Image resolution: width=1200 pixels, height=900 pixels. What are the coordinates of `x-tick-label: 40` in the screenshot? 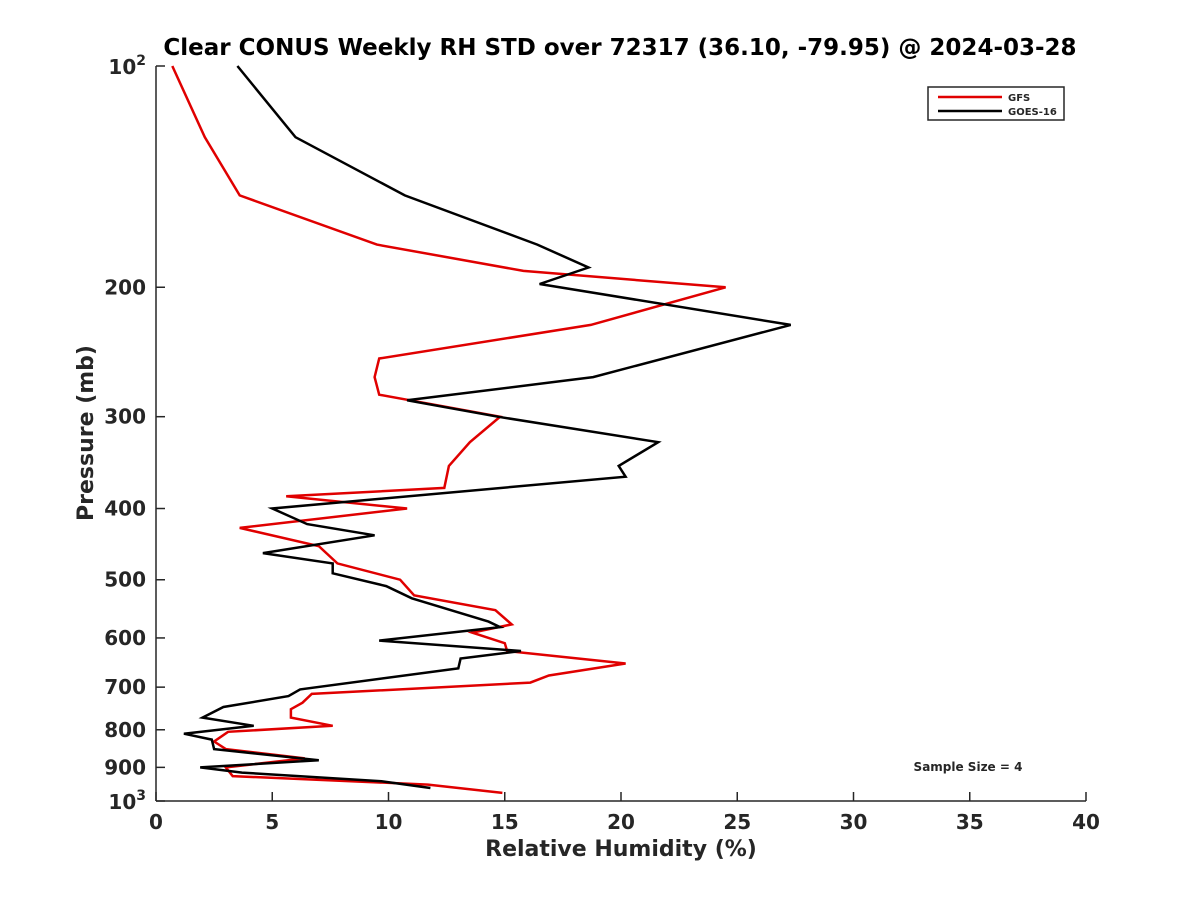 It's located at (1086, 822).